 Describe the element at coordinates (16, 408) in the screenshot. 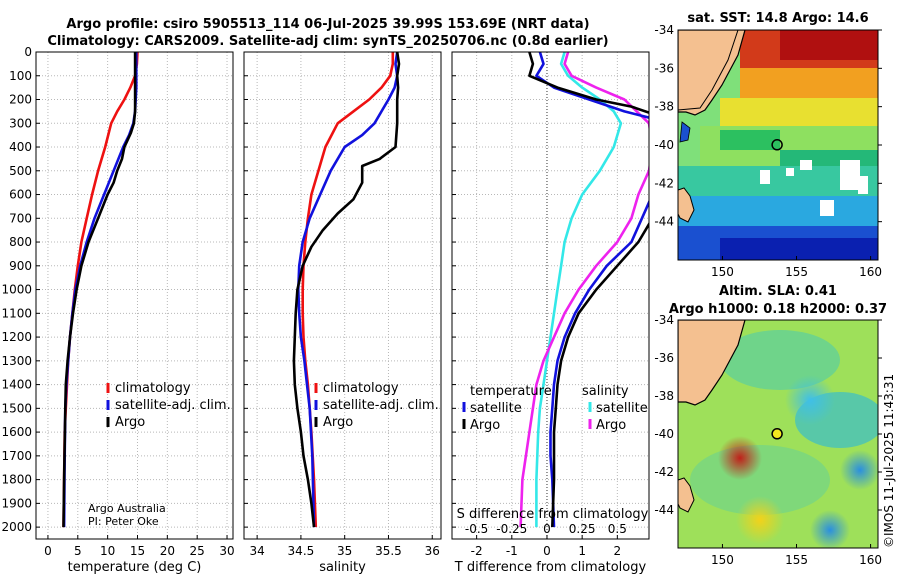

I see `y-tick-label: 1500` at that location.